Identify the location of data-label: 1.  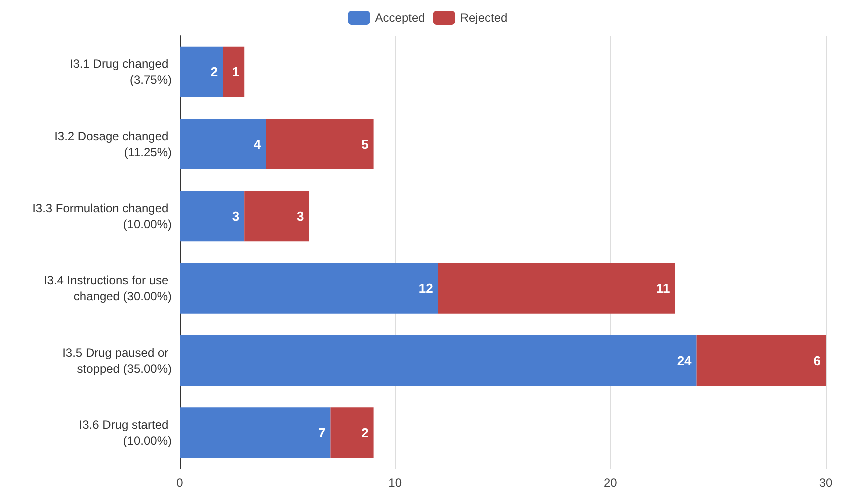
(236, 72).